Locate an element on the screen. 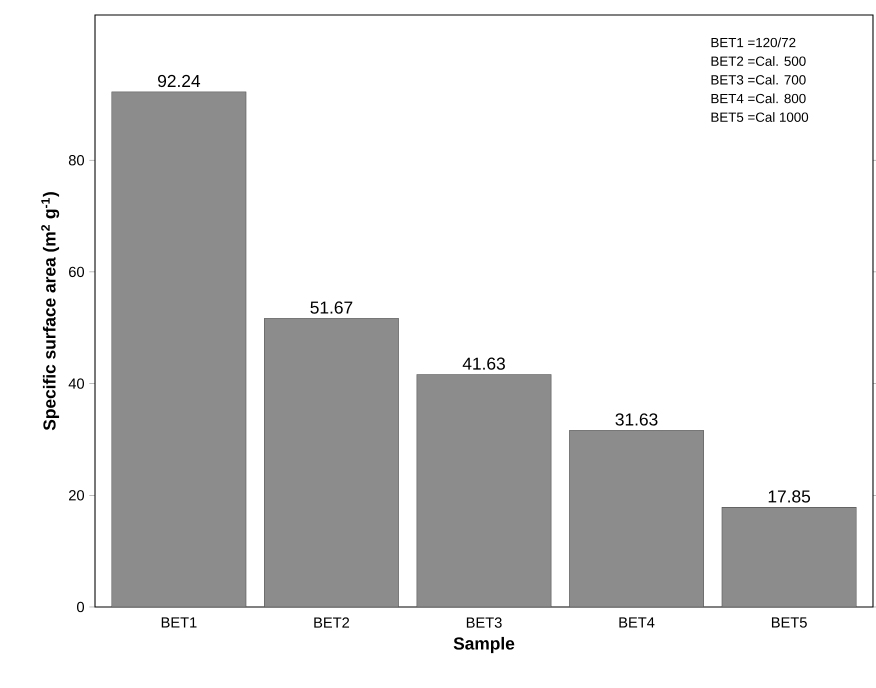 The height and width of the screenshot is (688, 876). x-axis-title: Sample is located at coordinates (484, 645).